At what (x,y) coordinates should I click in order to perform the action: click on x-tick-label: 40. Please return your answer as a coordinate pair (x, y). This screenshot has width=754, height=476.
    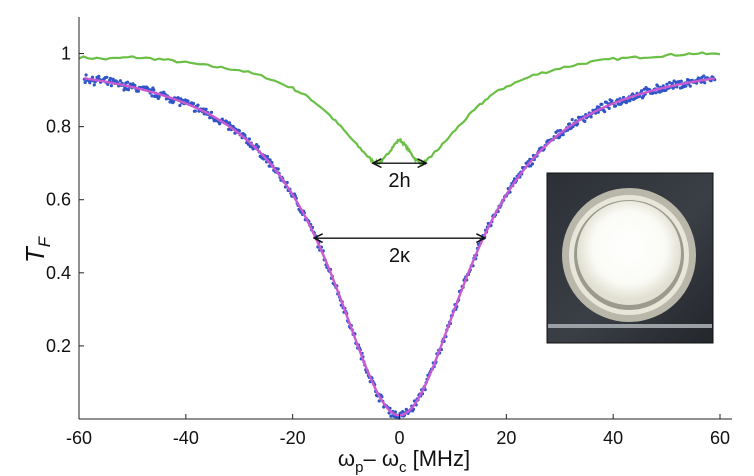
    Looking at the image, I should click on (613, 438).